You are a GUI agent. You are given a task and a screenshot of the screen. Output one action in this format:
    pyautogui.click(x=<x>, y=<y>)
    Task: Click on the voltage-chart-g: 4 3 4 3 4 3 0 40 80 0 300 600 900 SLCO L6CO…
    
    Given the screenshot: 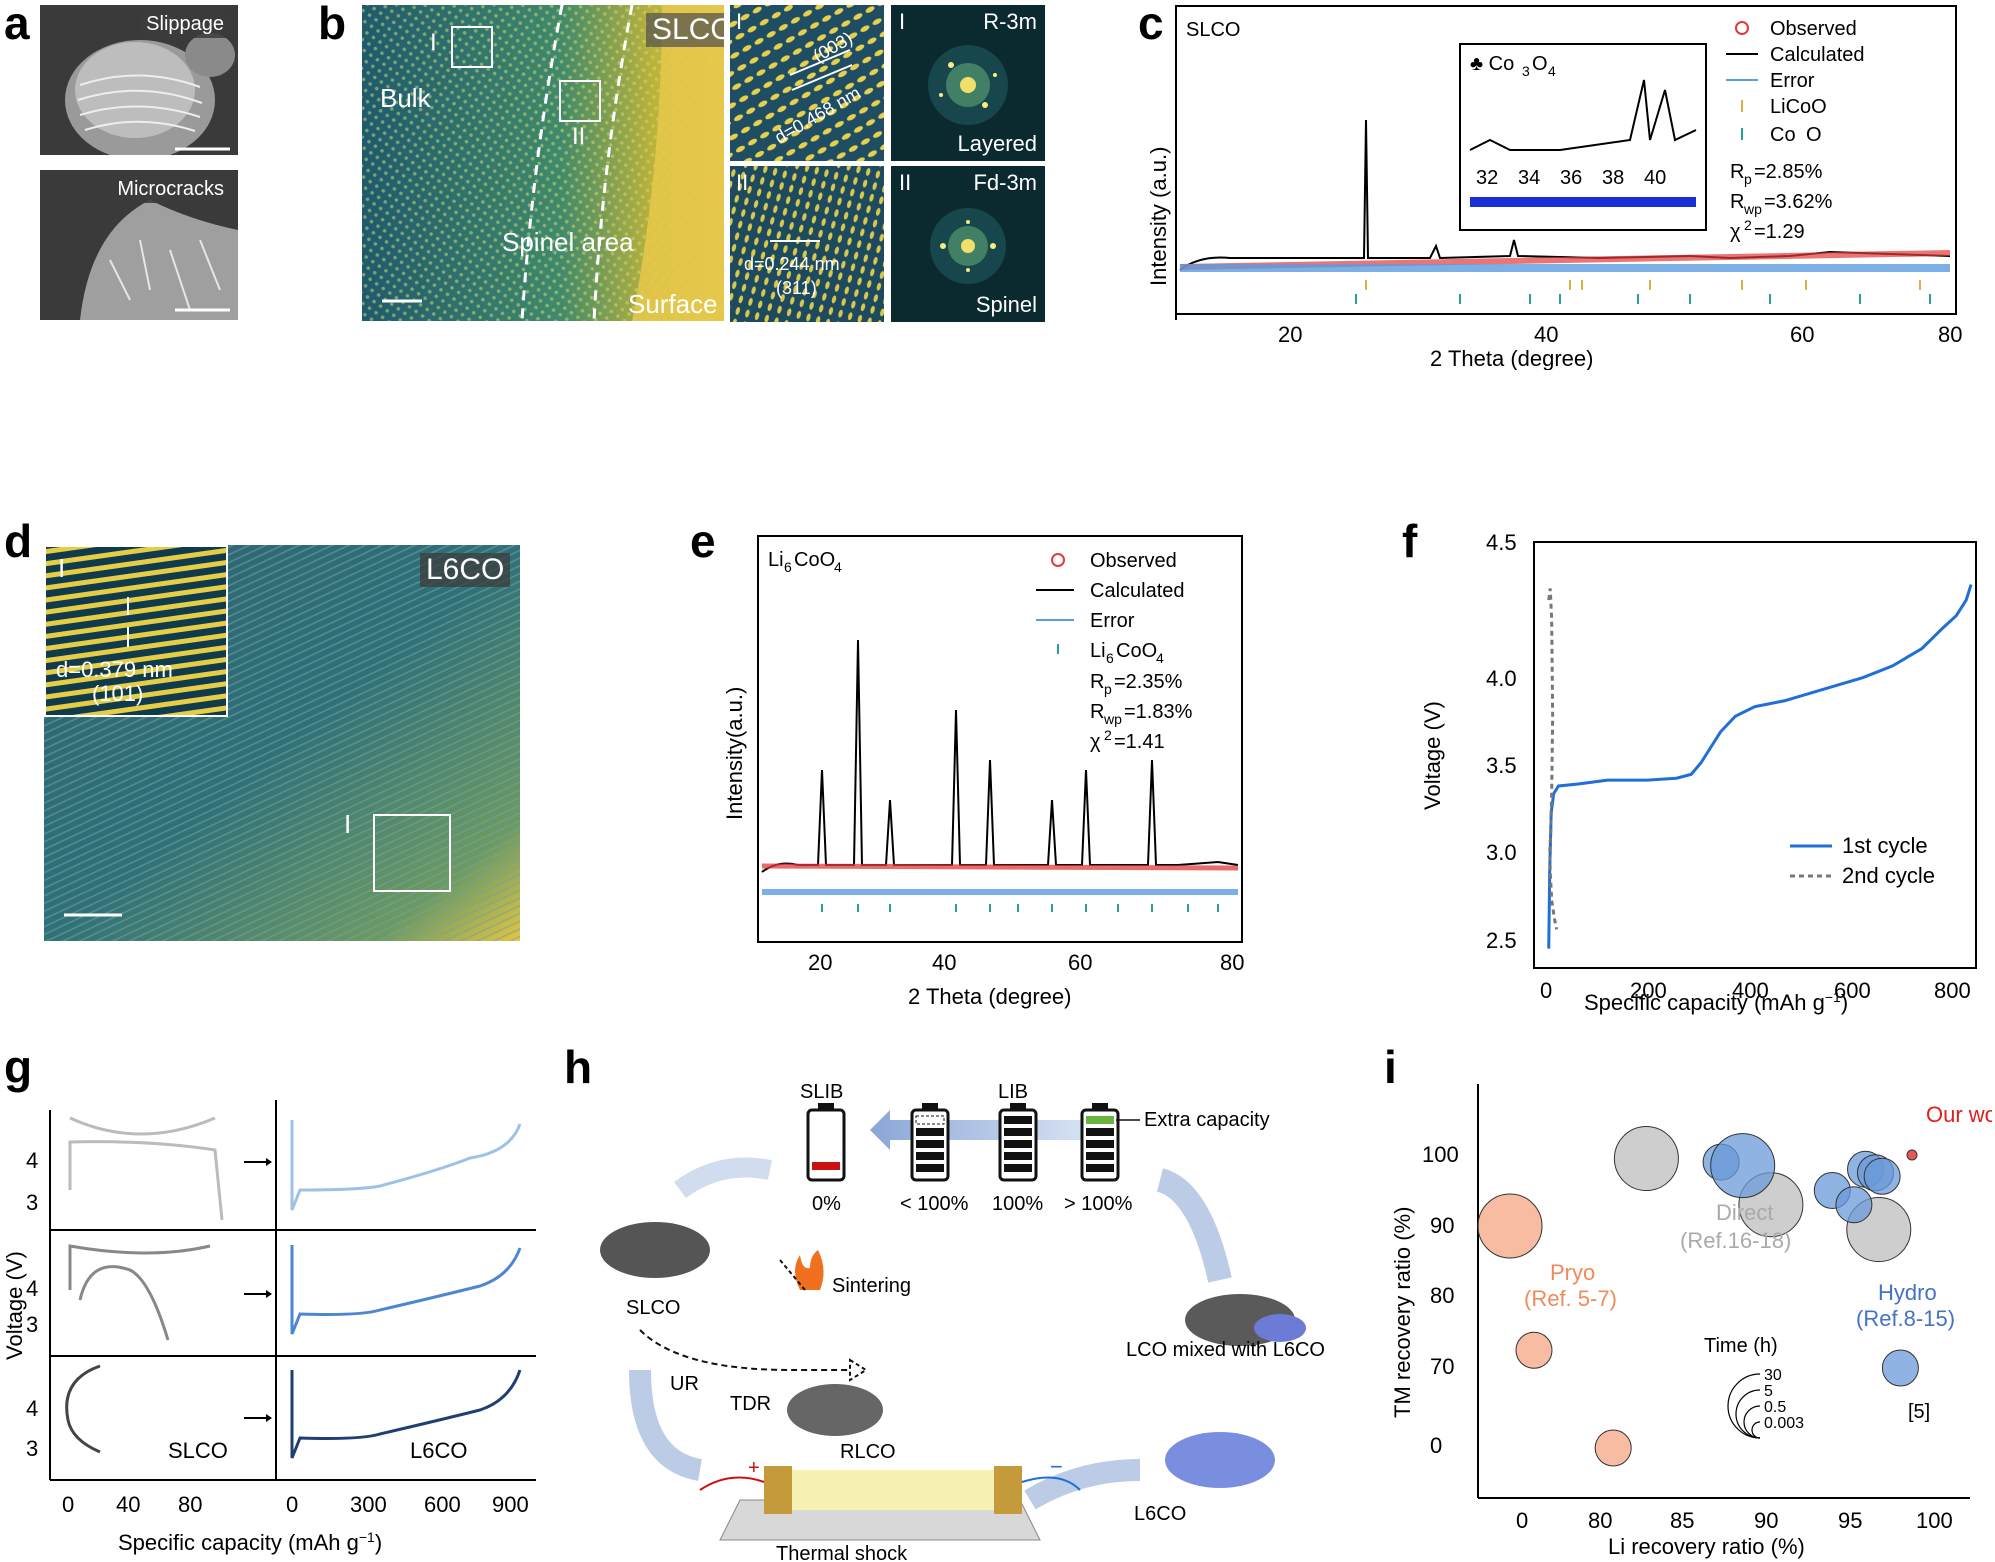 What is the action you would take?
    pyautogui.click(x=269, y=1327)
    